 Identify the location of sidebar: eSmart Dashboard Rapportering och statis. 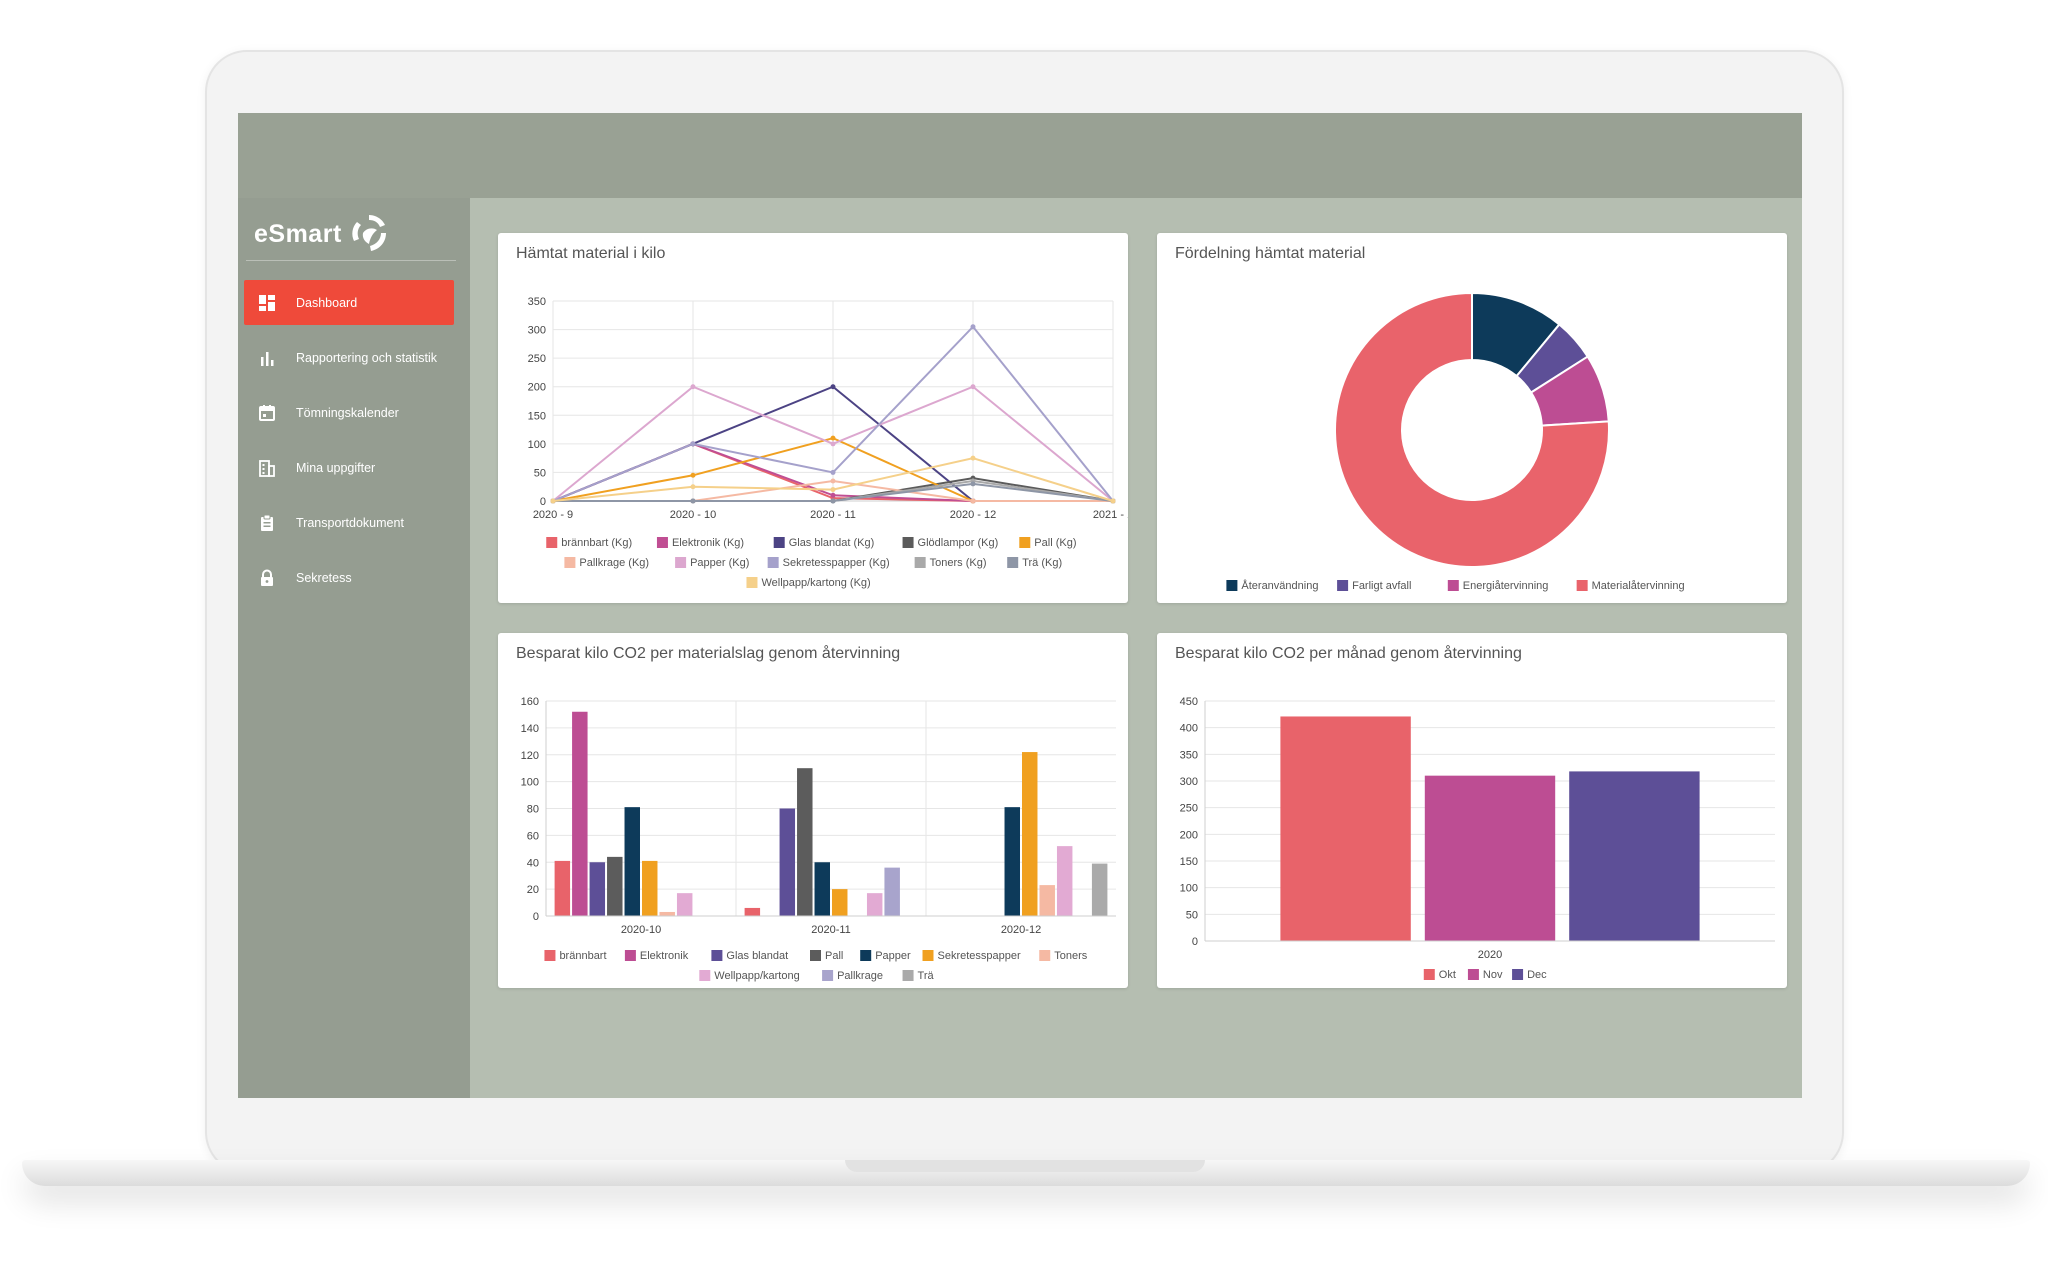
(354, 648).